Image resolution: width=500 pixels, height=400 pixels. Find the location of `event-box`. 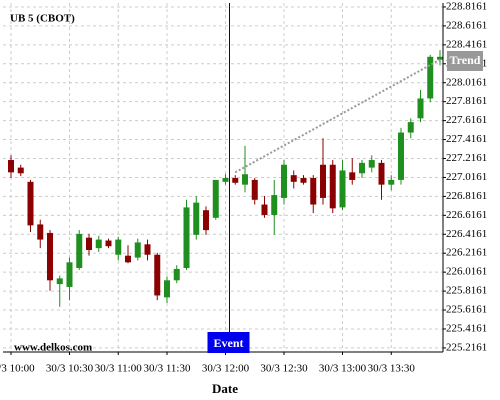

event-box is located at coordinates (228, 342).